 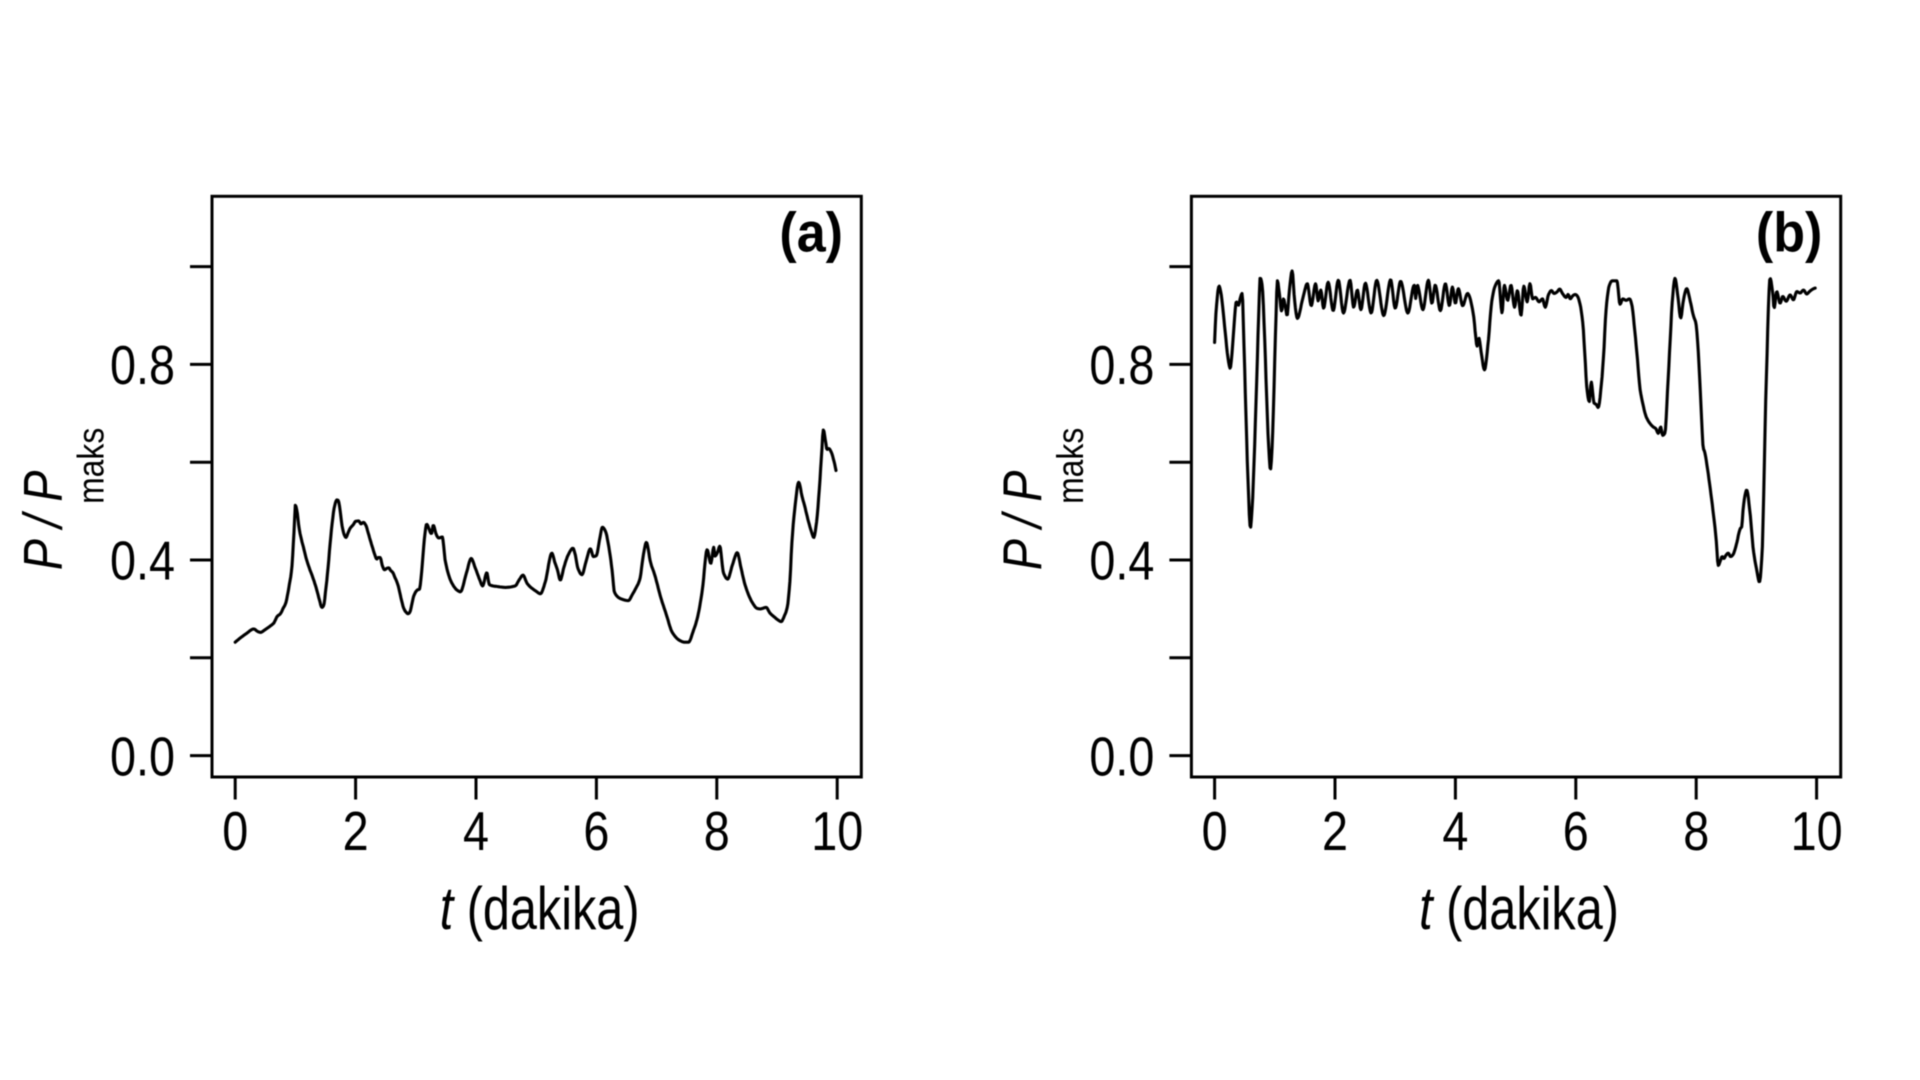 I want to click on svg-text: (a), so click(x=811, y=233).